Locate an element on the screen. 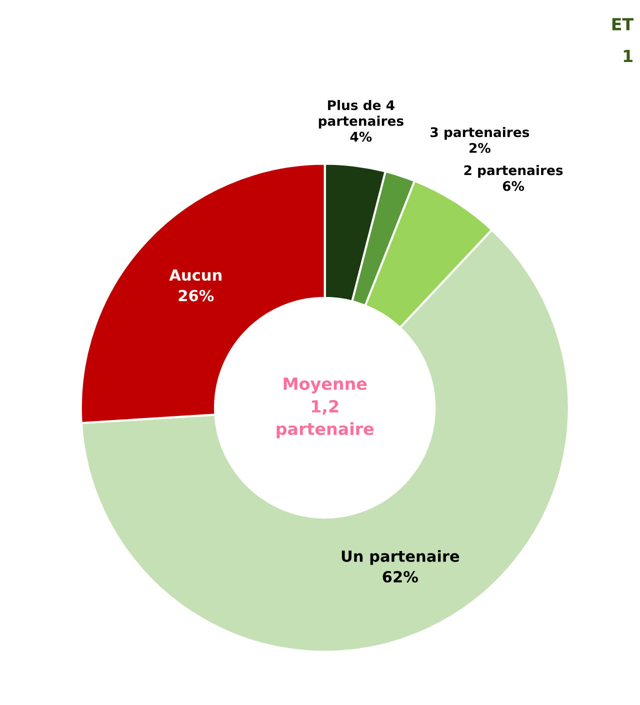  slice-label: 2 partenaires is located at coordinates (513, 171).